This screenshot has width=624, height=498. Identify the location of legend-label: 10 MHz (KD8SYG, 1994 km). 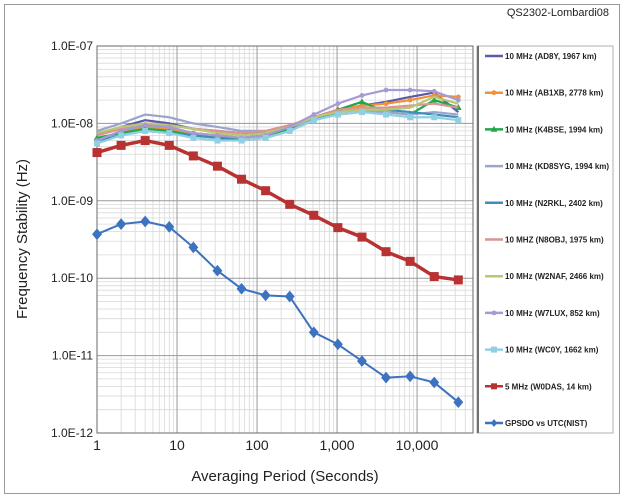
(557, 166).